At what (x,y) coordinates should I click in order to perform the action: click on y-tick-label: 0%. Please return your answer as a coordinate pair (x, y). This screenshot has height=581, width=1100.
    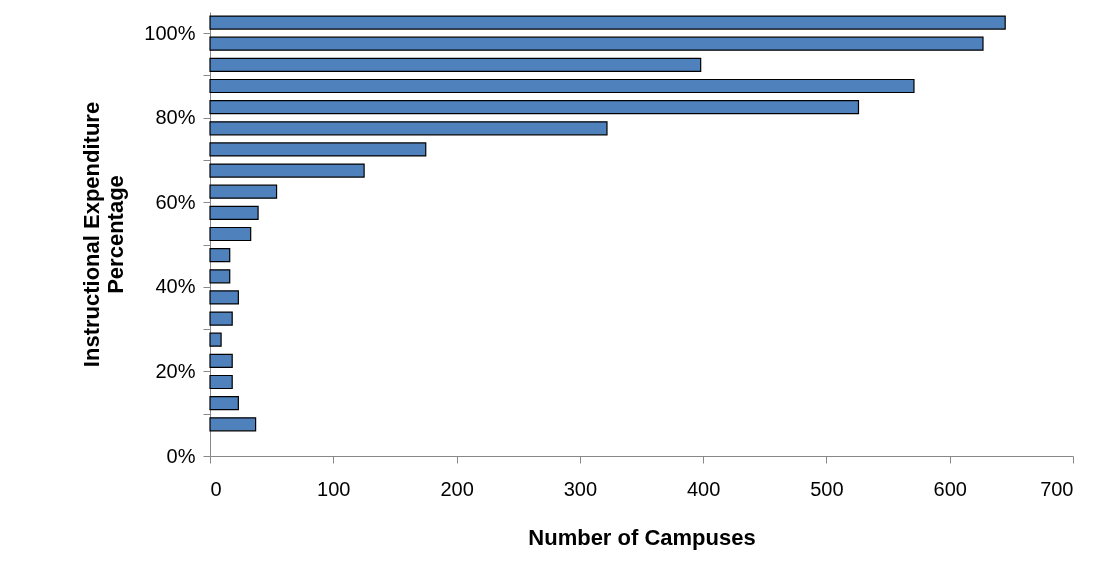
    Looking at the image, I should click on (181, 455).